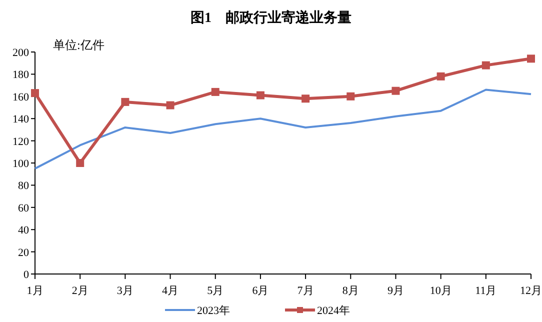 The image size is (542, 322). Describe the element at coordinates (78, 45) in the screenshot. I see `annotation: 单位:亿件` at that location.